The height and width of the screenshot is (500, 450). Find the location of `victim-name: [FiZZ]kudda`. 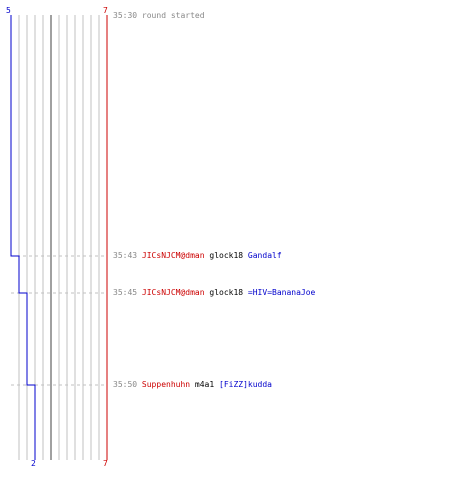

victim-name: [FiZZ]kudda is located at coordinates (245, 384).